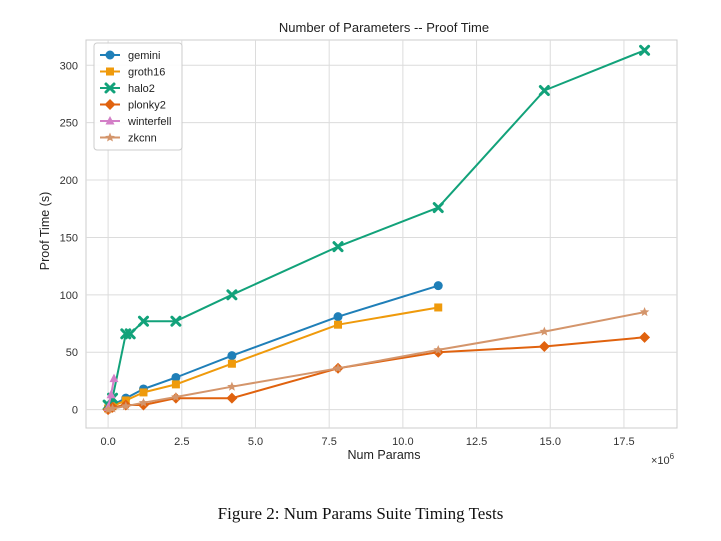 The width and height of the screenshot is (721, 541). I want to click on y-tick-label: 100, so click(69, 296).